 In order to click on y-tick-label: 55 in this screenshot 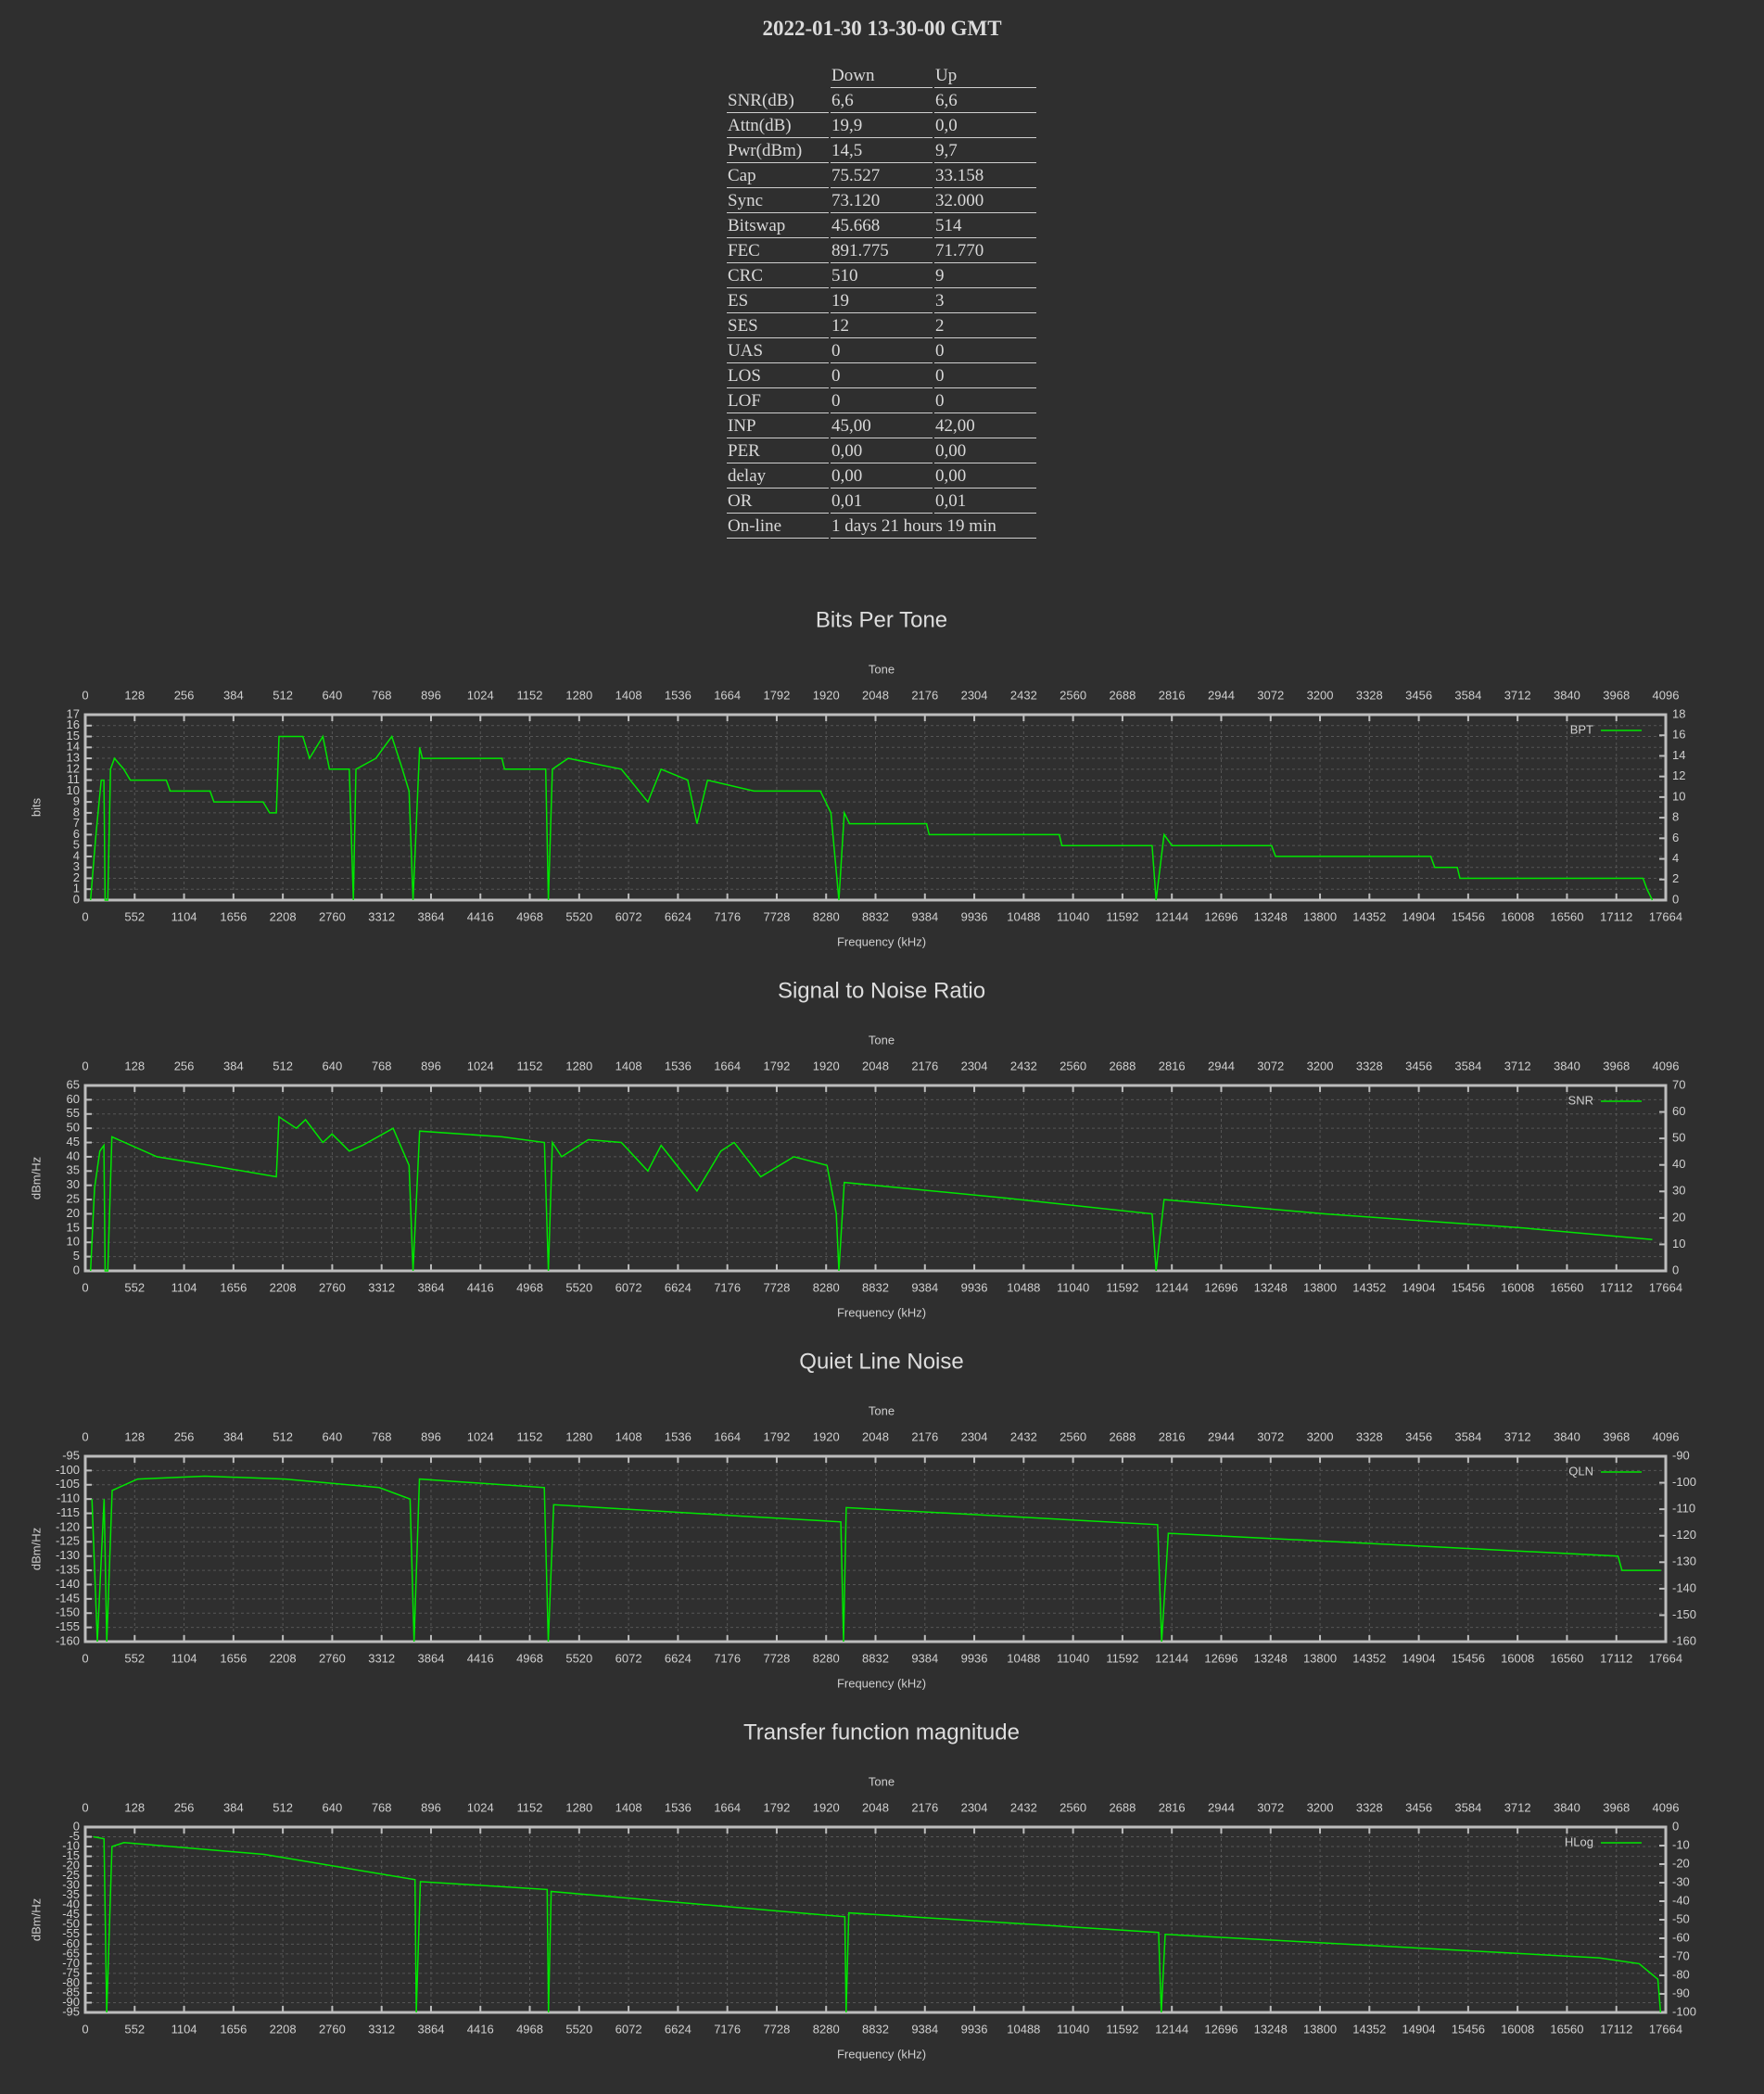, I will do `click(73, 1113)`.